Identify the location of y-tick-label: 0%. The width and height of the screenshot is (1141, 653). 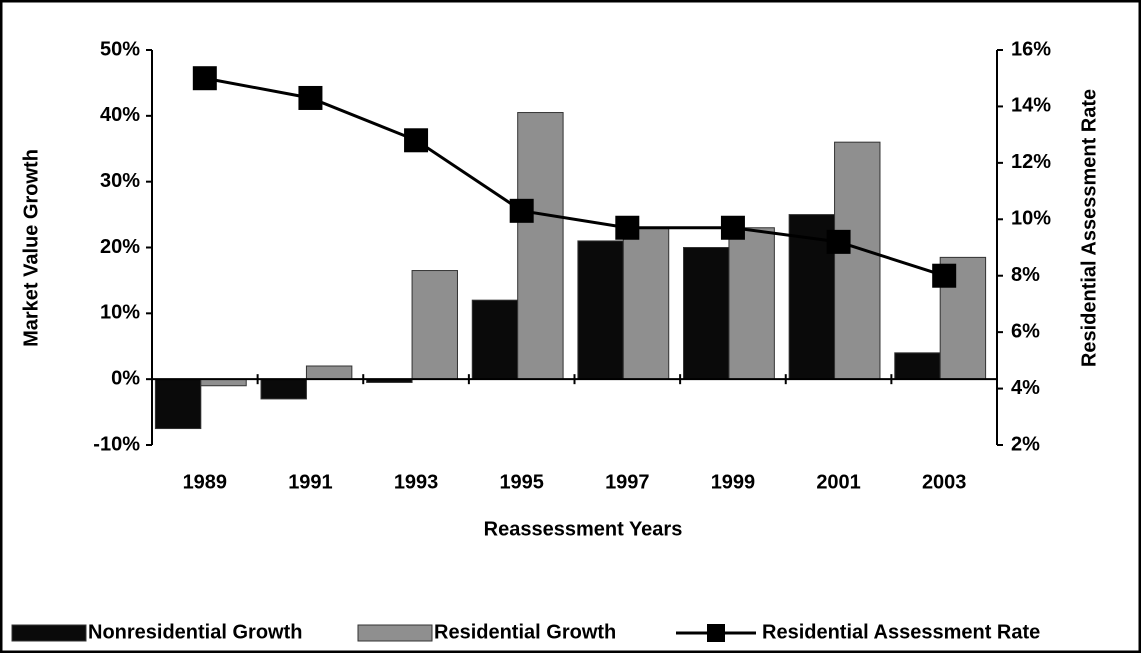
(125, 378).